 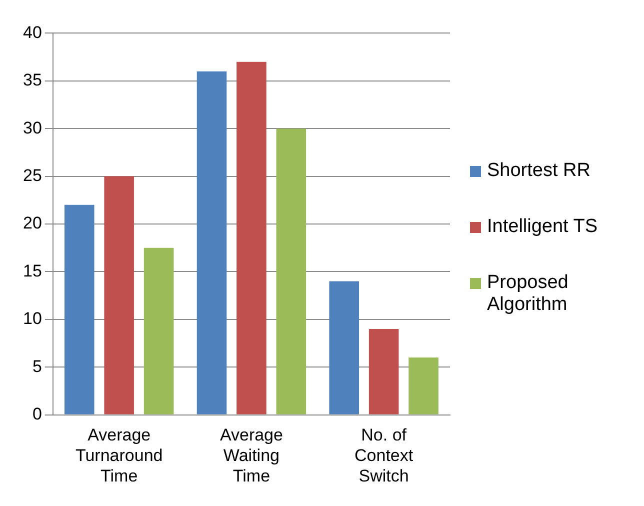 What do you see at coordinates (37, 366) in the screenshot?
I see `y-tick-label: 5` at bounding box center [37, 366].